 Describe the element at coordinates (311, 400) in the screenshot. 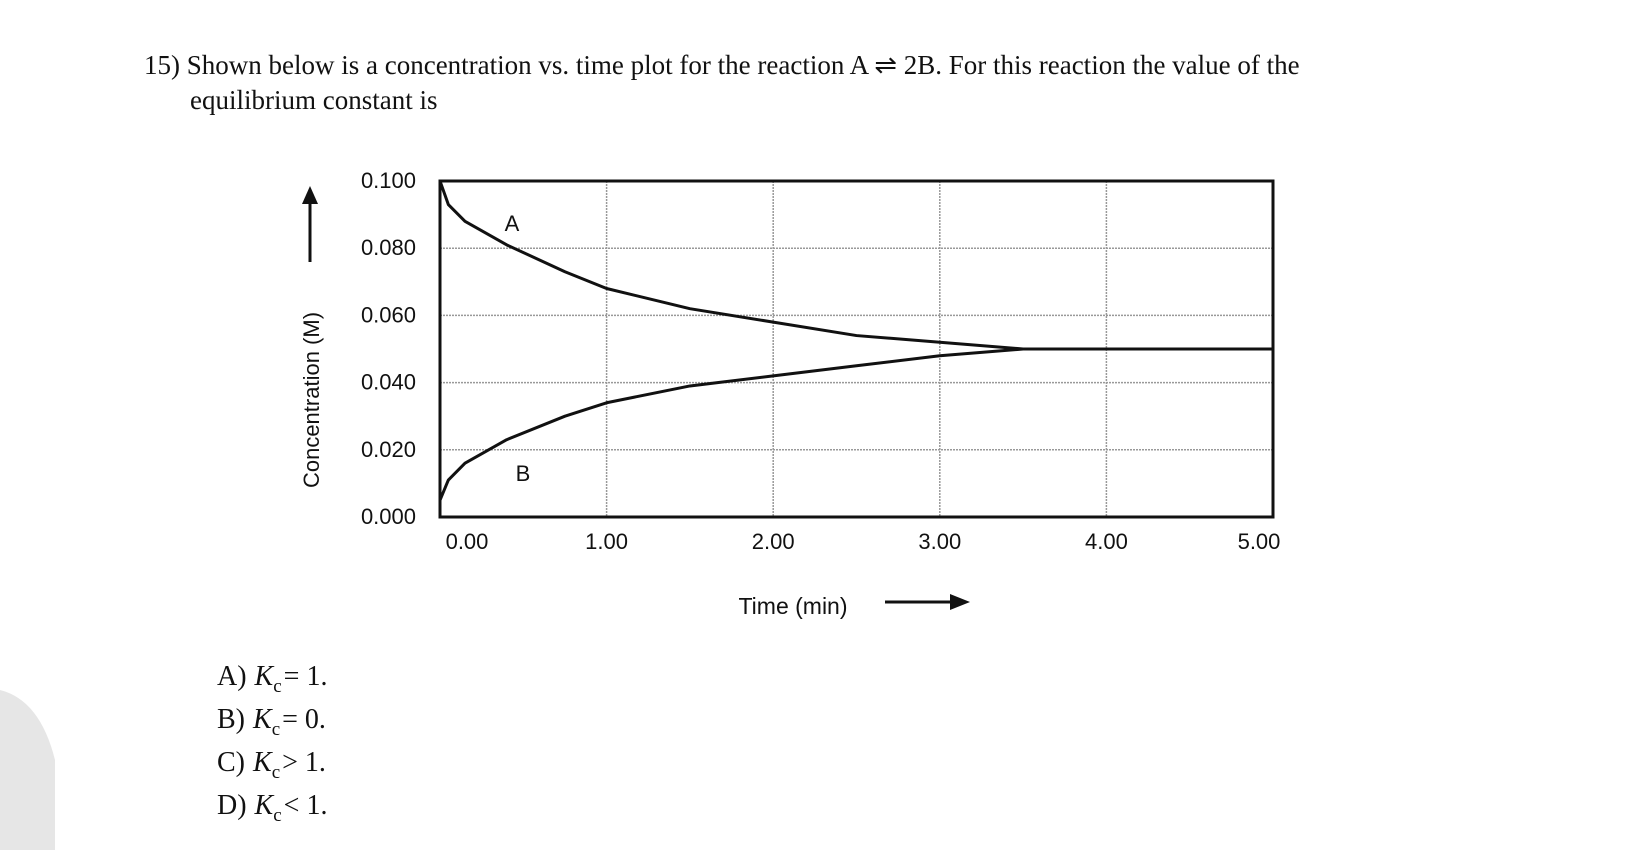

I see `y-axis-label: Concentration (M)` at that location.